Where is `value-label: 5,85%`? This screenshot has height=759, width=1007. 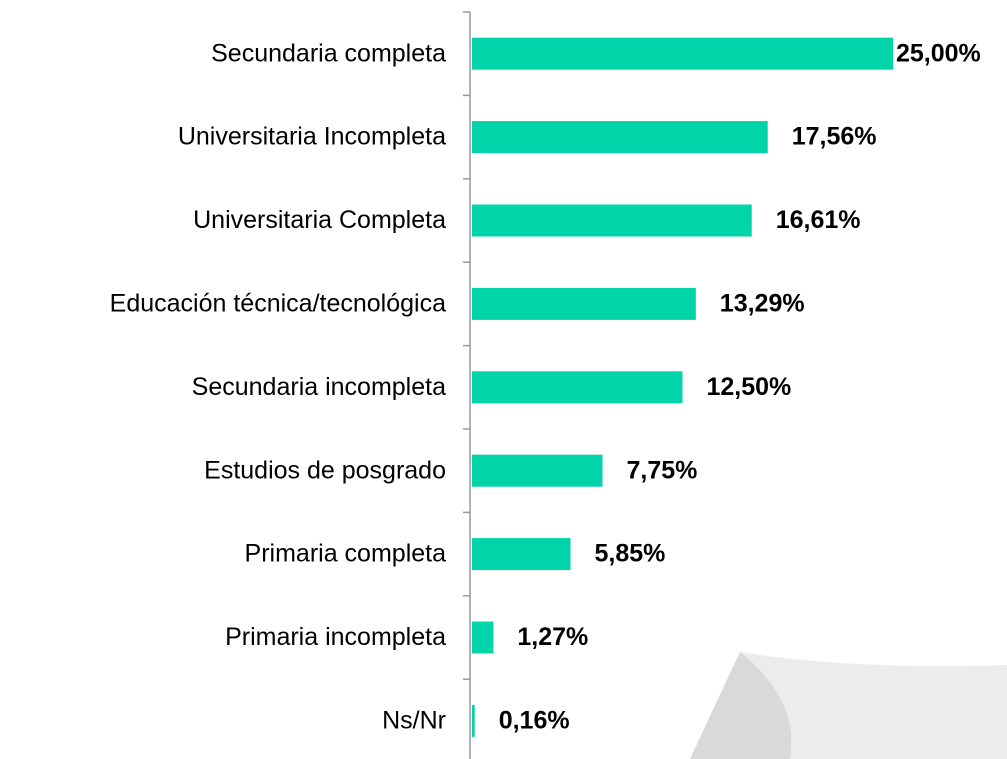 value-label: 5,85% is located at coordinates (630, 554).